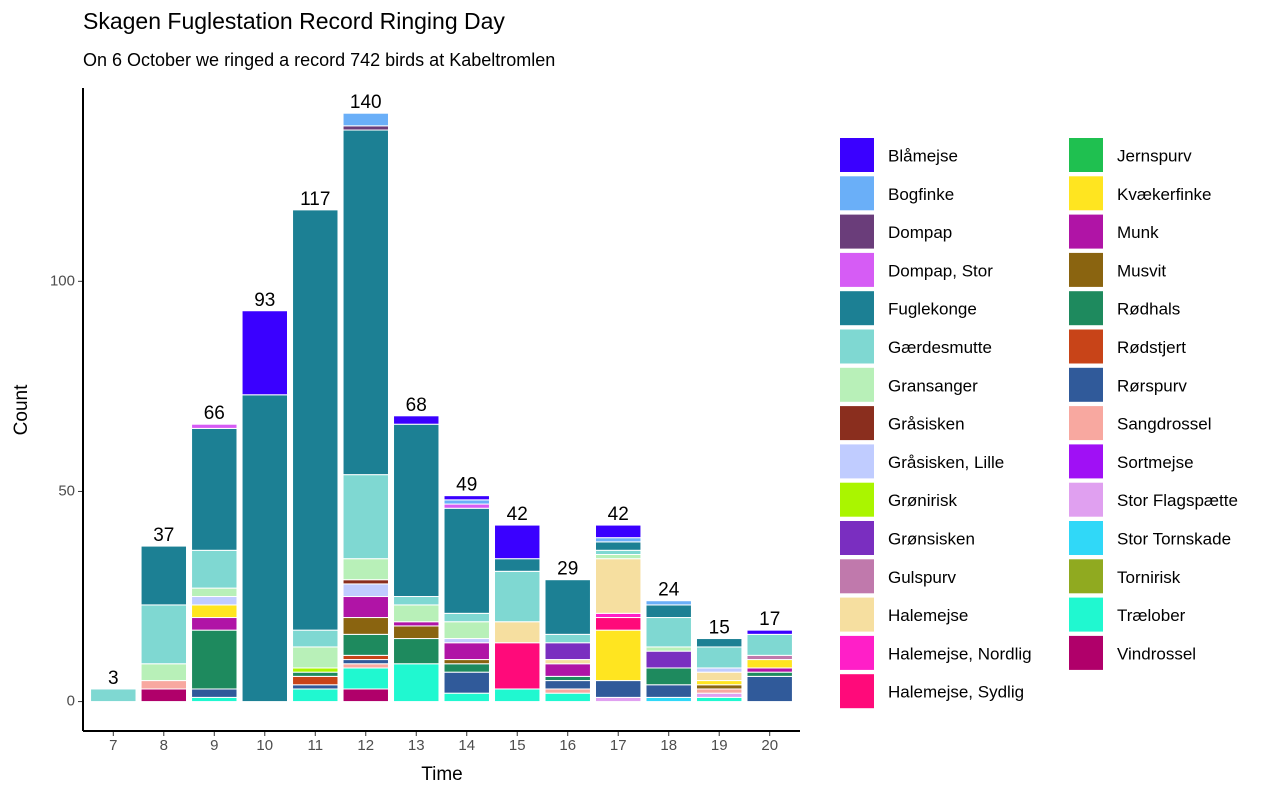 The height and width of the screenshot is (800, 1280). What do you see at coordinates (294, 21) in the screenshot?
I see `chart-title: Skagen Fuglestation Record Ringing Day` at bounding box center [294, 21].